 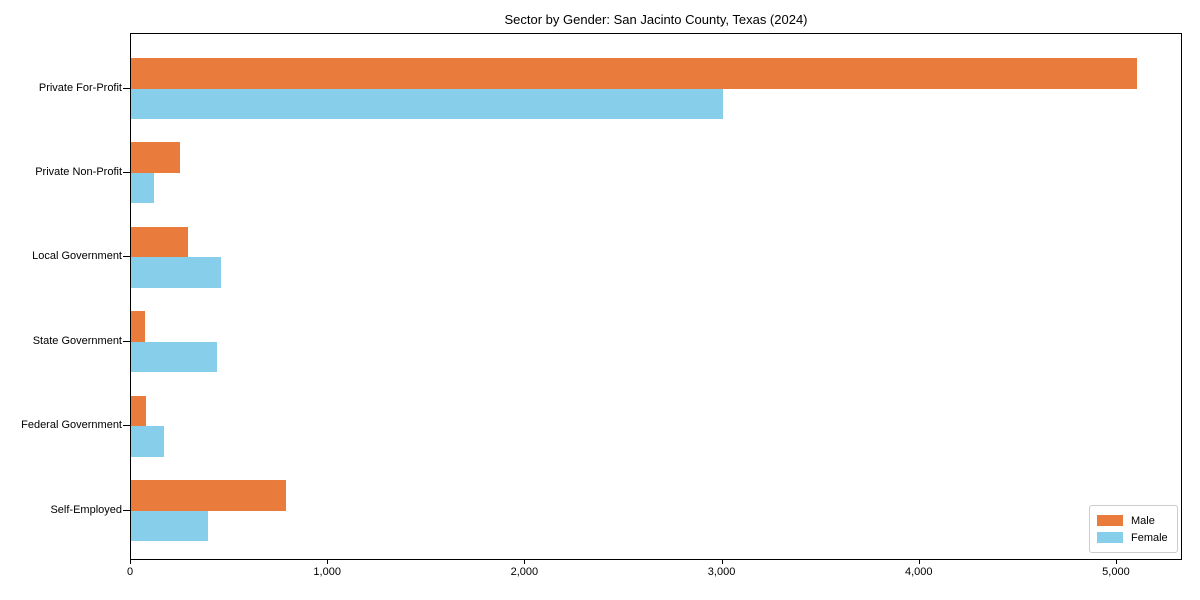 I want to click on bar-male-state-government, so click(x=138, y=326).